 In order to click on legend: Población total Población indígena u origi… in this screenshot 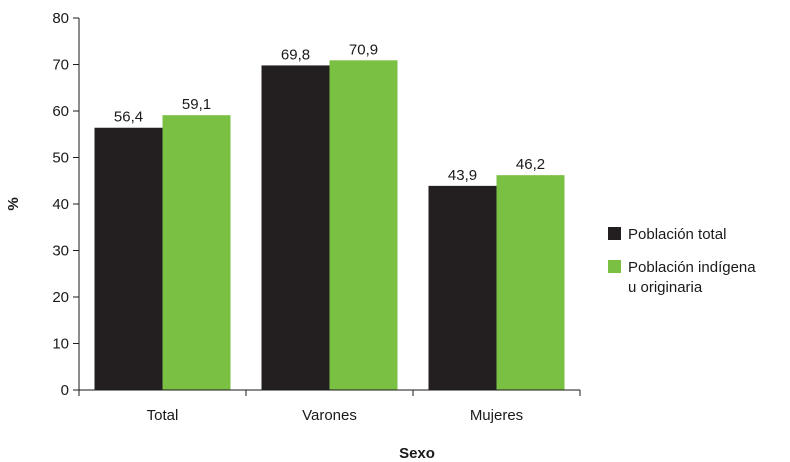, I will do `click(682, 261)`.